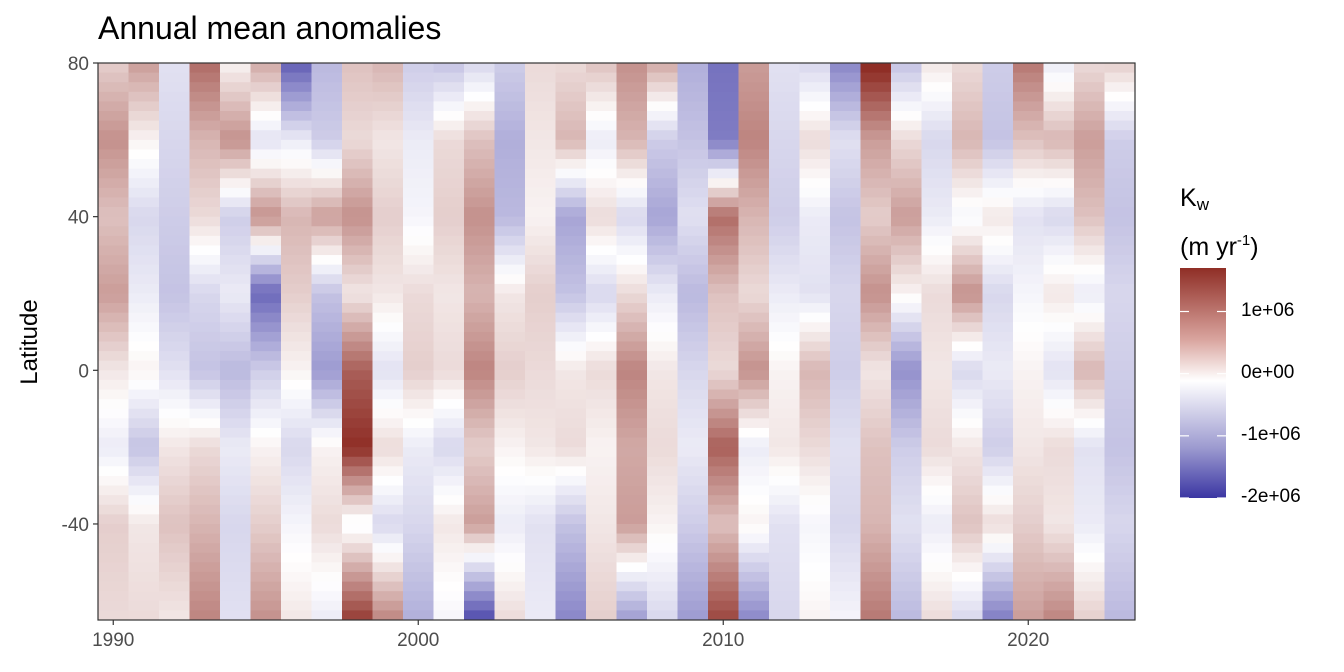  Describe the element at coordinates (1243, 240) in the screenshot. I see `legend-units-sup: -1` at that location.